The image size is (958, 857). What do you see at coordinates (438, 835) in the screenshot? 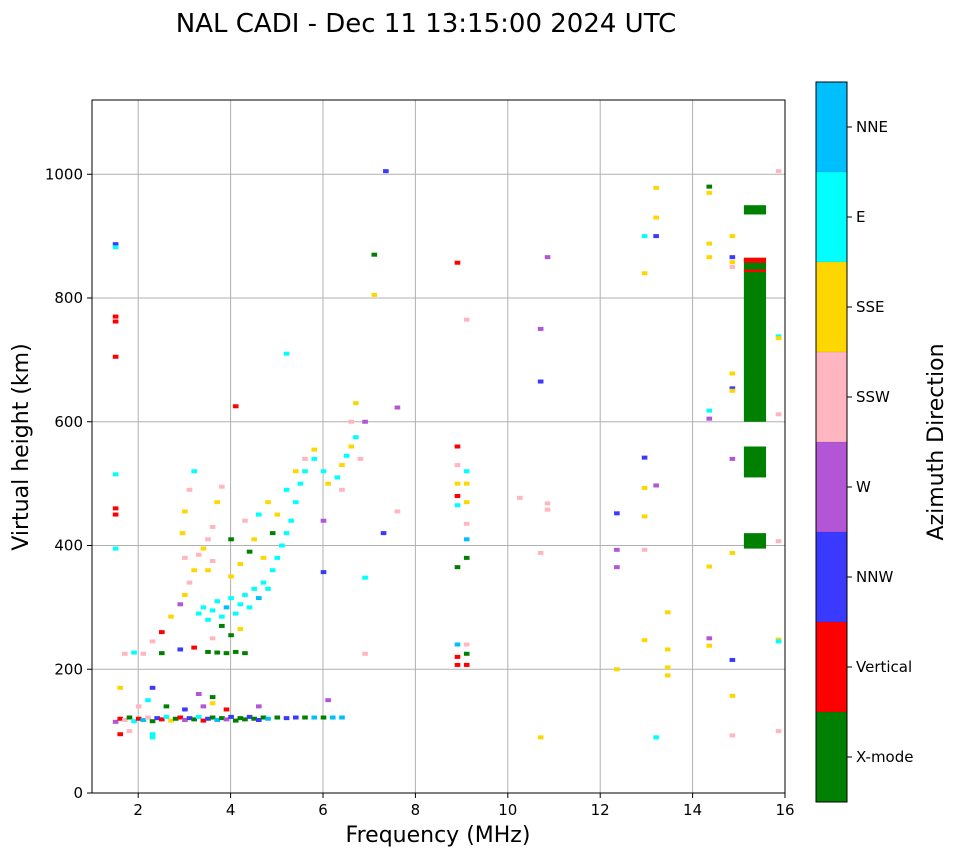
I see `x-axis-label: Frequency (MHz)` at bounding box center [438, 835].